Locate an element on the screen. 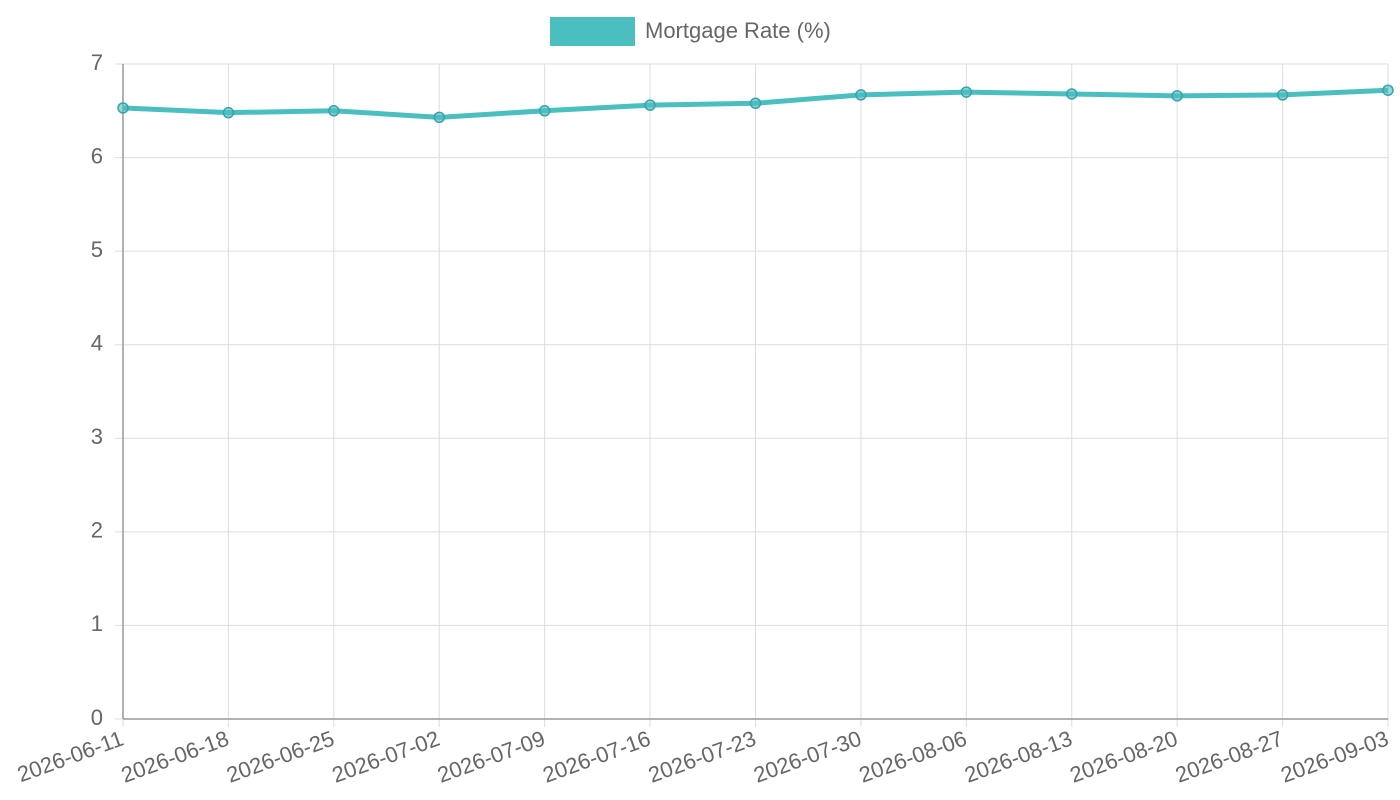  y-tick-label: 2 is located at coordinates (97, 530).